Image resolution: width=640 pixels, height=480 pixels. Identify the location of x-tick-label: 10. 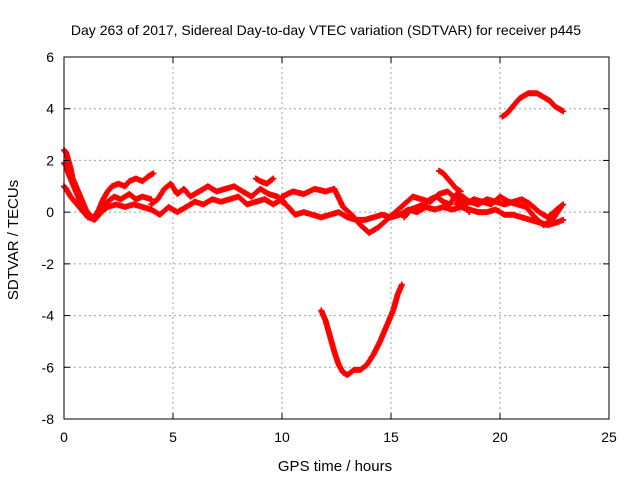
(282, 437).